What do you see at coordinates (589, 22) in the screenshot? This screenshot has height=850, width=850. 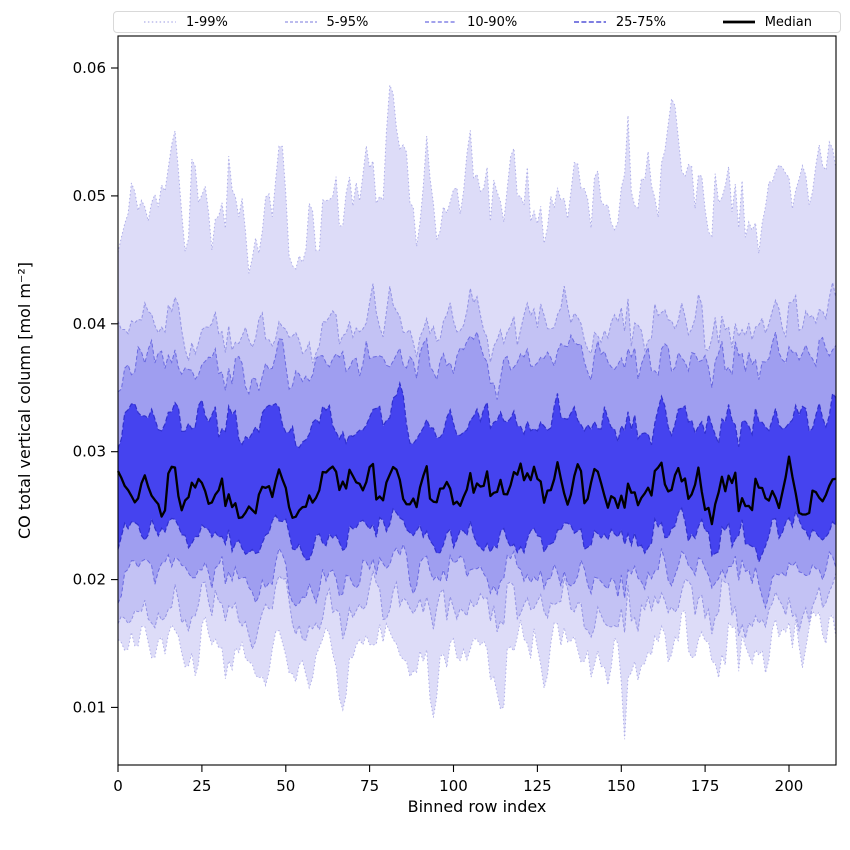 I see `legend-line-sample-25-75-icon` at bounding box center [589, 22].